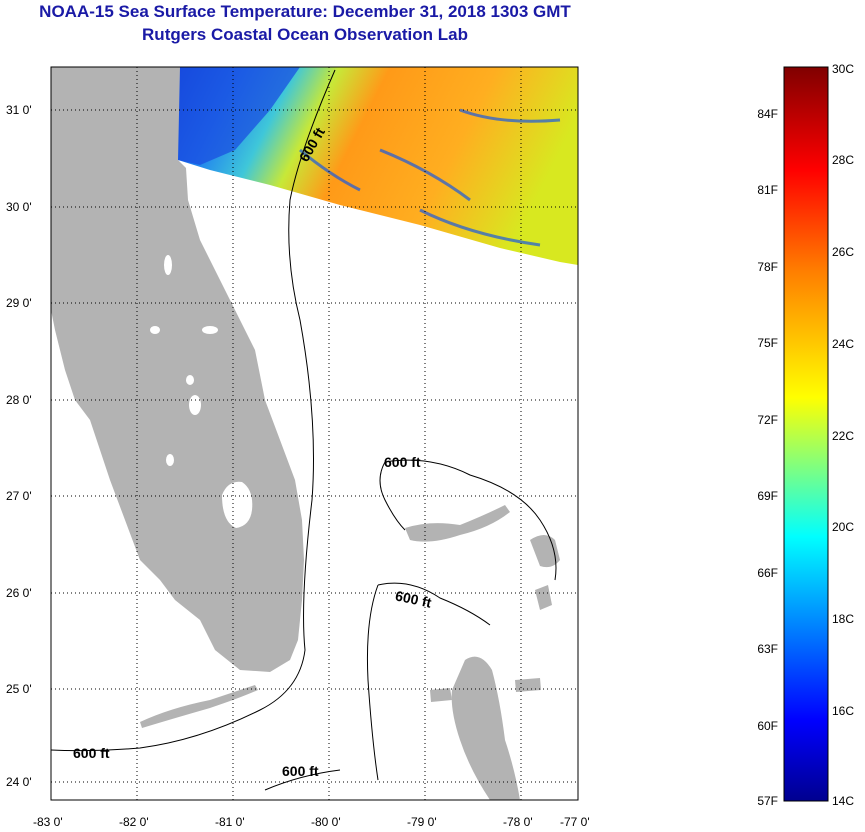 Image resolution: width=865 pixels, height=832 pixels. I want to click on colorbar-gradient, so click(806, 434).